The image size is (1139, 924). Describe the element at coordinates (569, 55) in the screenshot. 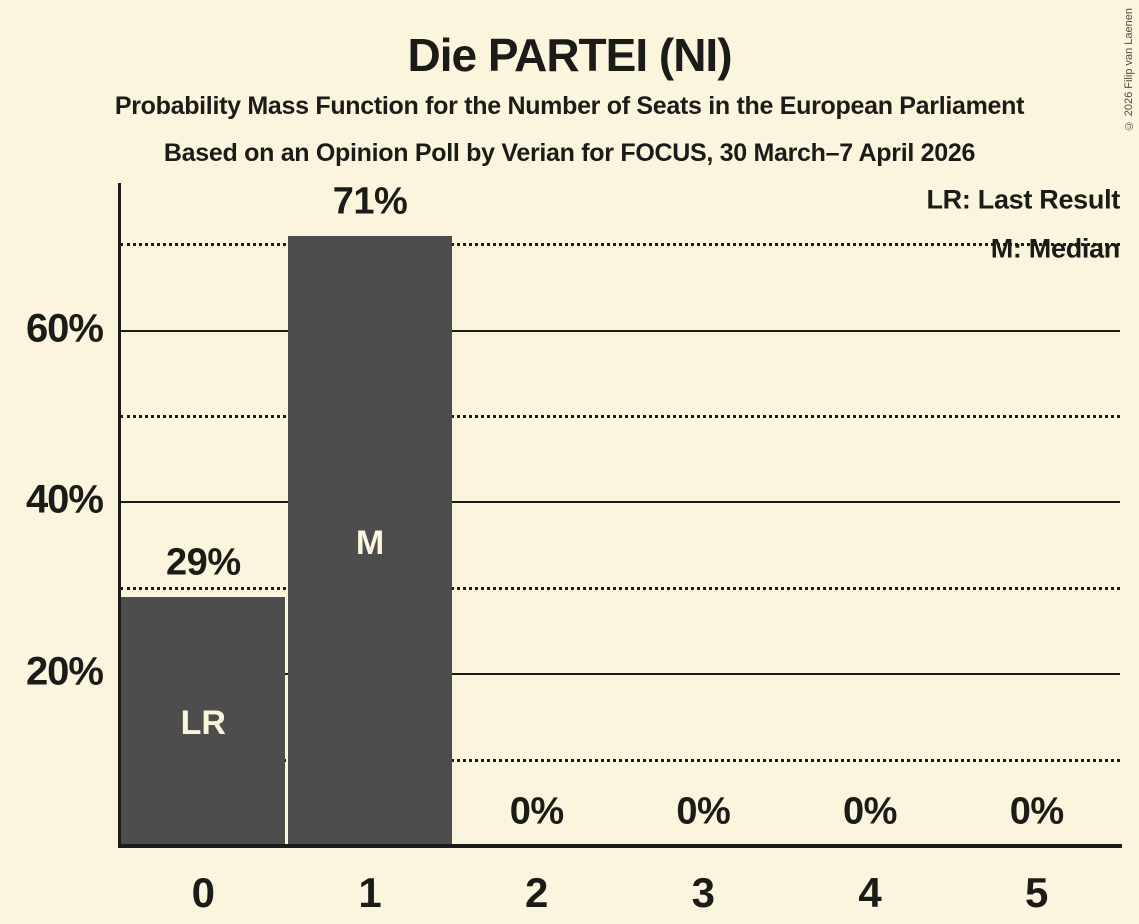

I see `chart-title: Die PARTEI (NI)` at that location.